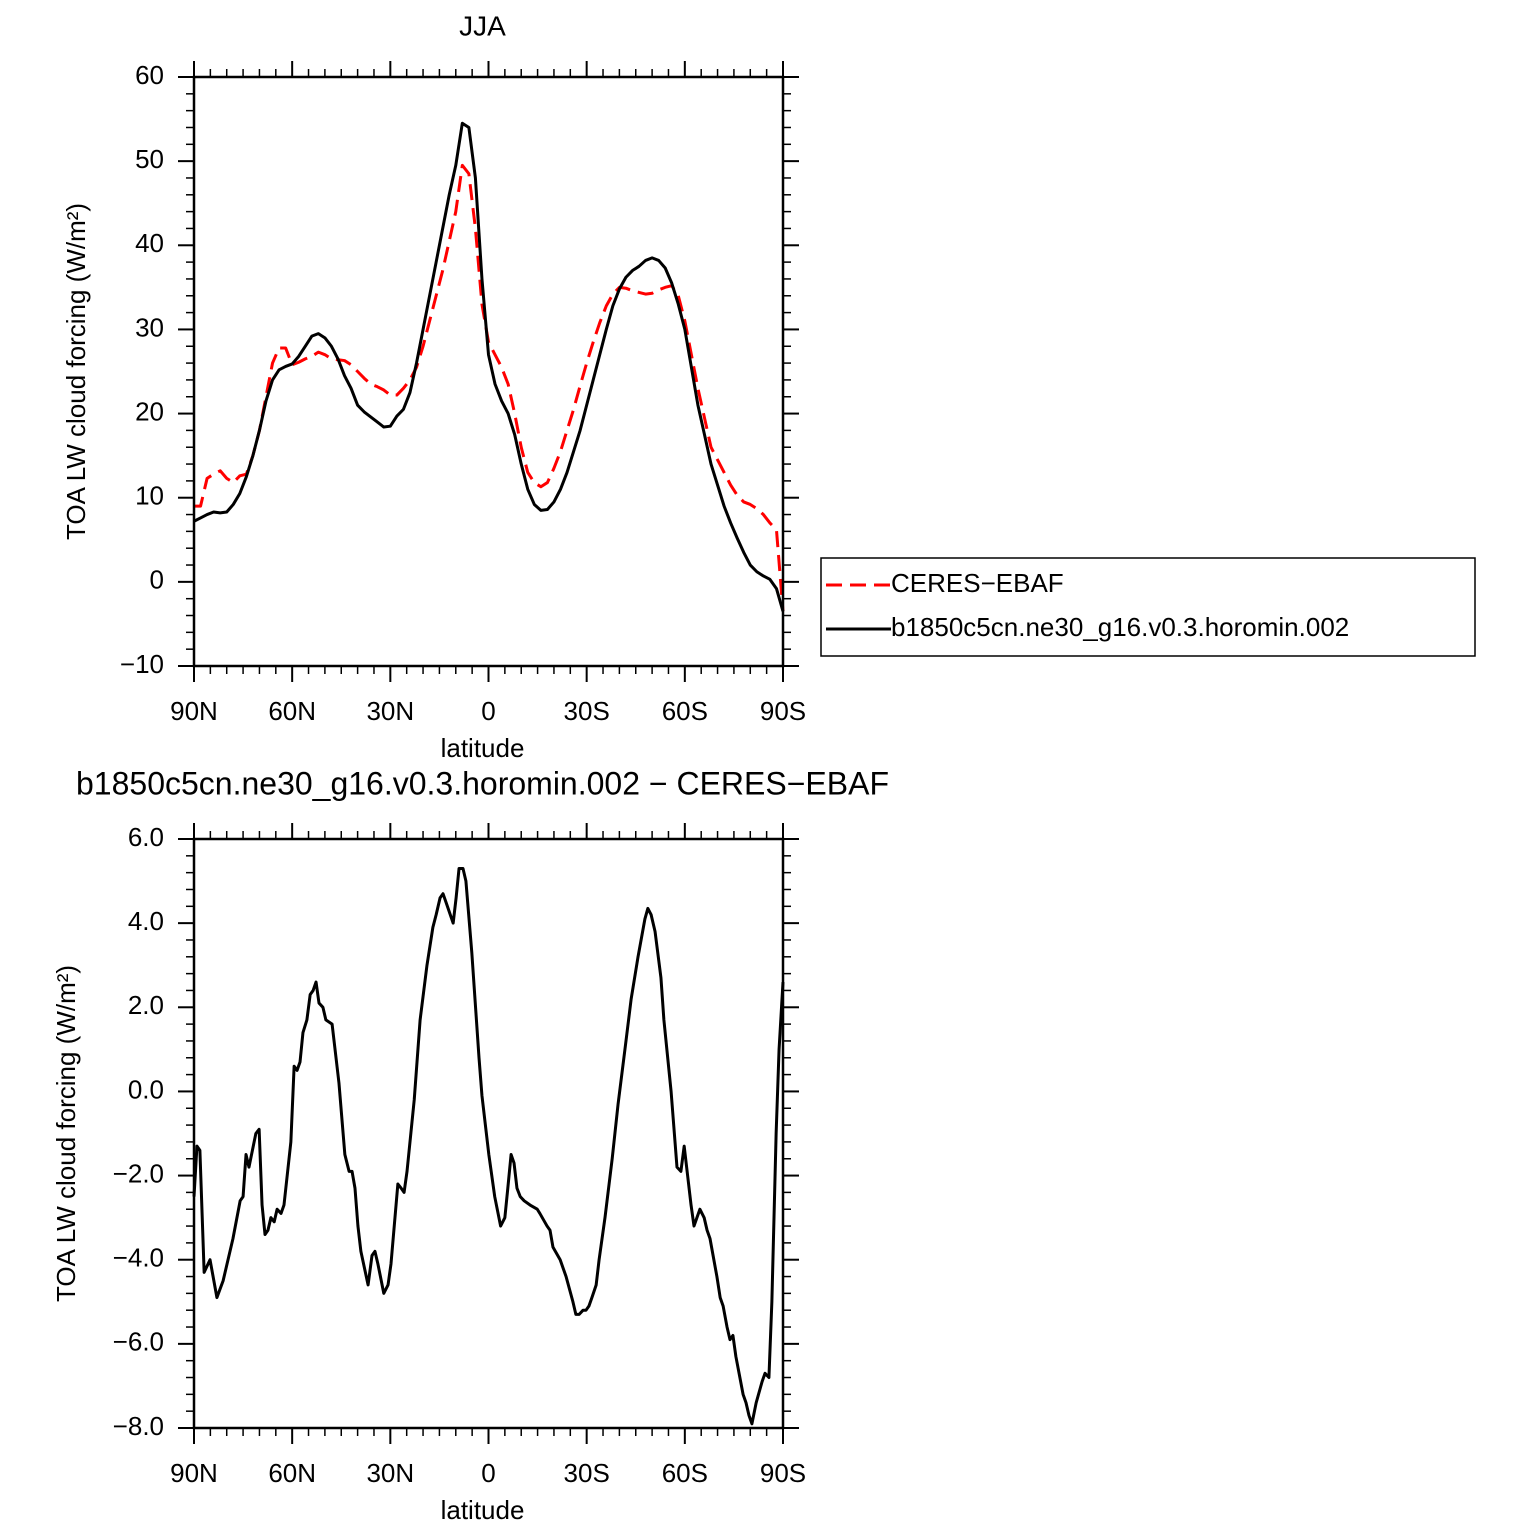 The height and width of the screenshot is (1535, 1535). Describe the element at coordinates (157, 580) in the screenshot. I see `y-tick-label: 0` at that location.